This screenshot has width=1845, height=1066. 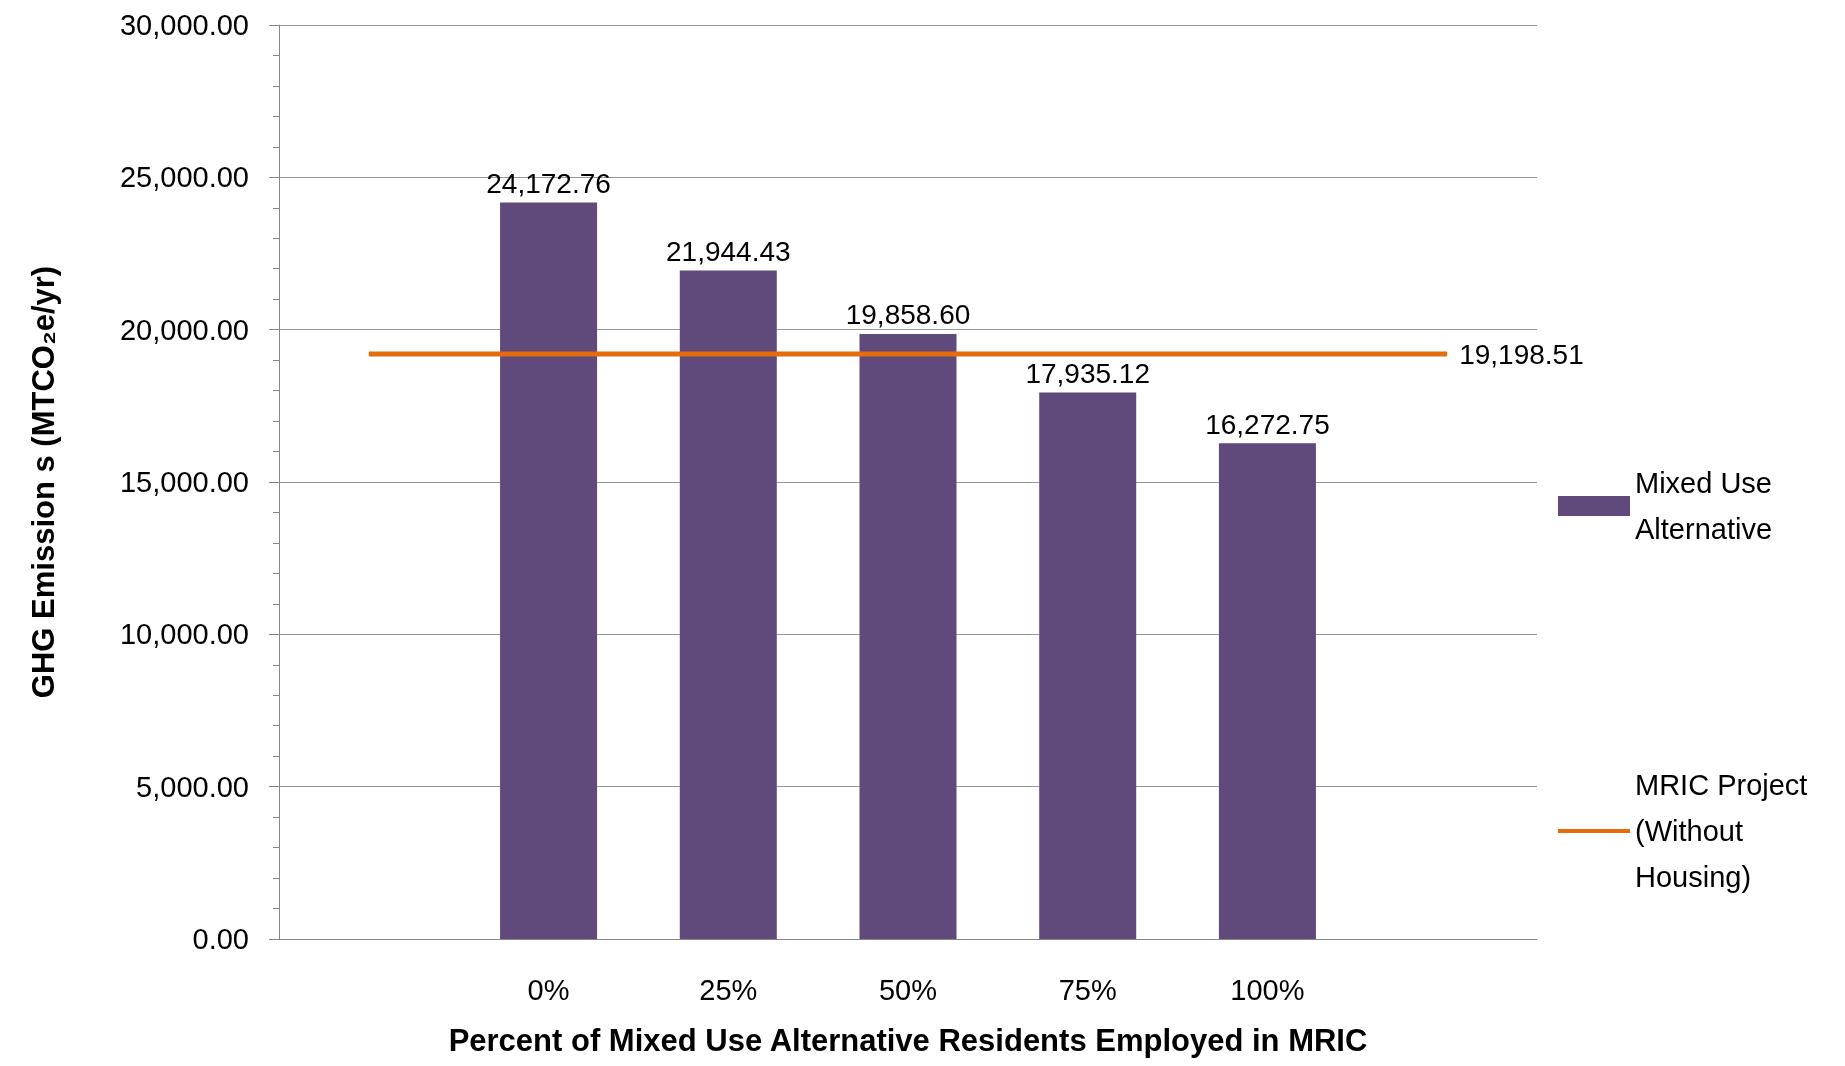 What do you see at coordinates (1087, 374) in the screenshot?
I see `data-label: 17,935.12` at bounding box center [1087, 374].